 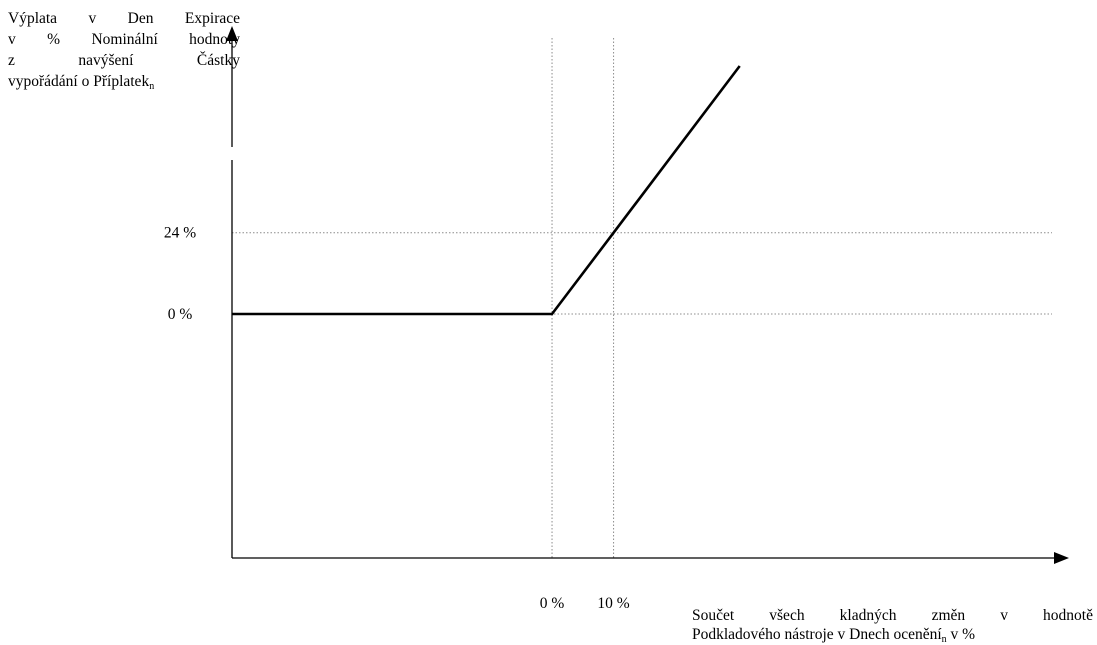 What do you see at coordinates (124, 39) in the screenshot?
I see `y-axis-label-line-2: v % Nominální hodnoty` at bounding box center [124, 39].